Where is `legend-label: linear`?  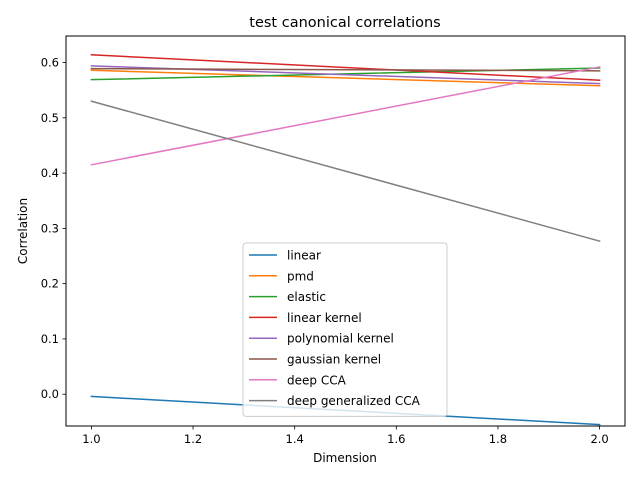 legend-label: linear is located at coordinates (304, 256).